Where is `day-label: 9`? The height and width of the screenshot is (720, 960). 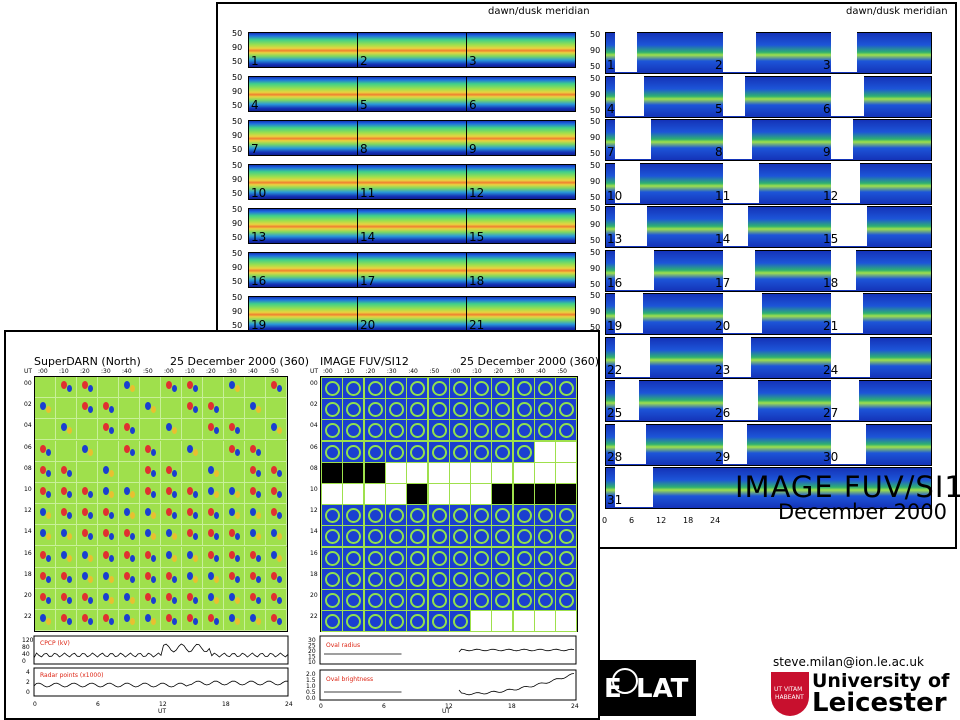 day-label: 9 is located at coordinates (473, 149).